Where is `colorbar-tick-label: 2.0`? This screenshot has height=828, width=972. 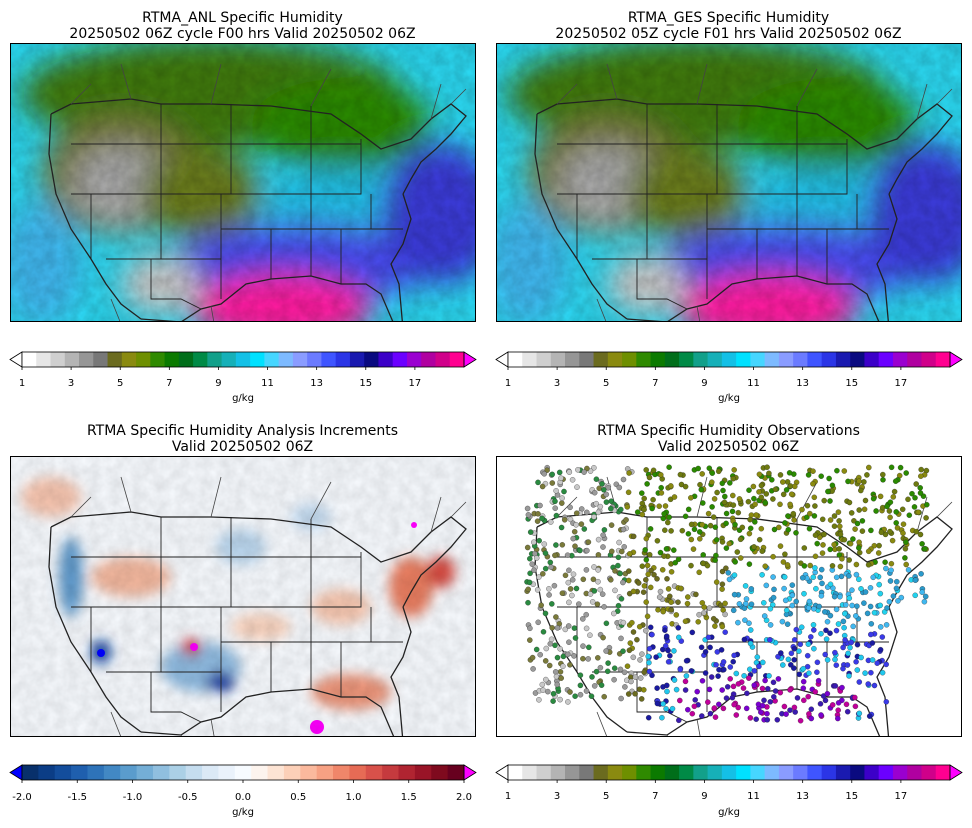
colorbar-tick-label: 2.0 is located at coordinates (464, 797).